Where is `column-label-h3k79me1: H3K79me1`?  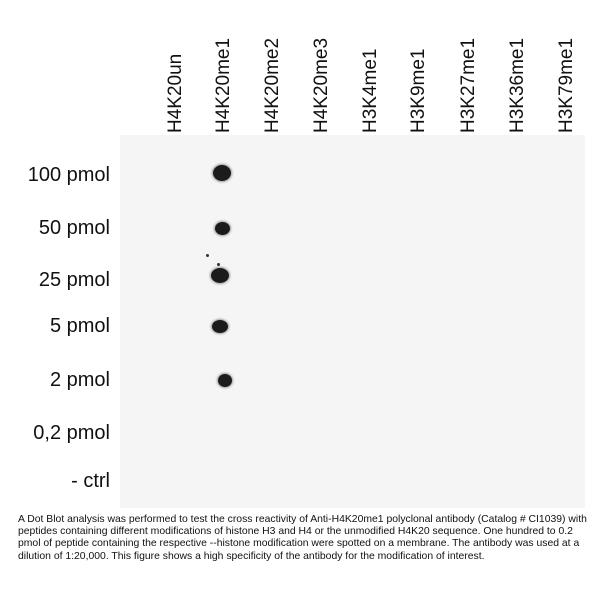 column-label-h3k79me1: H3K79me1 is located at coordinates (566, 85).